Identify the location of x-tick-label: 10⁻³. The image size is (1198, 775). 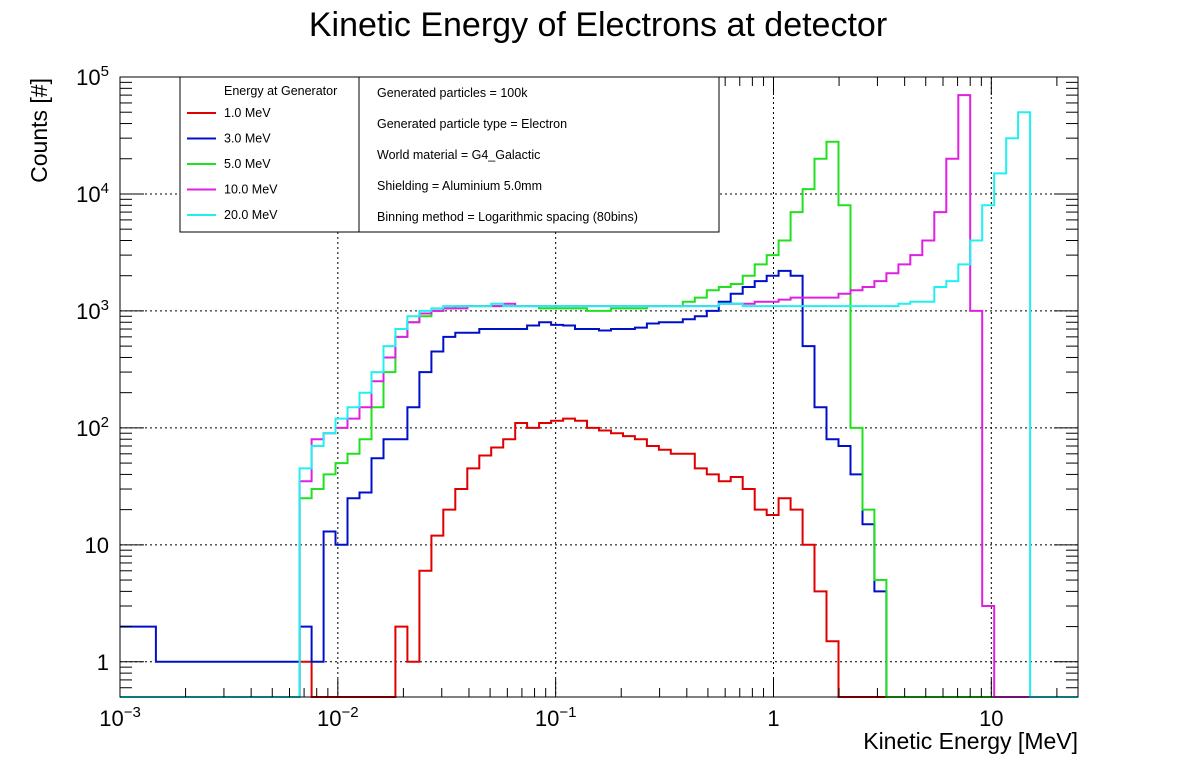
(120, 717).